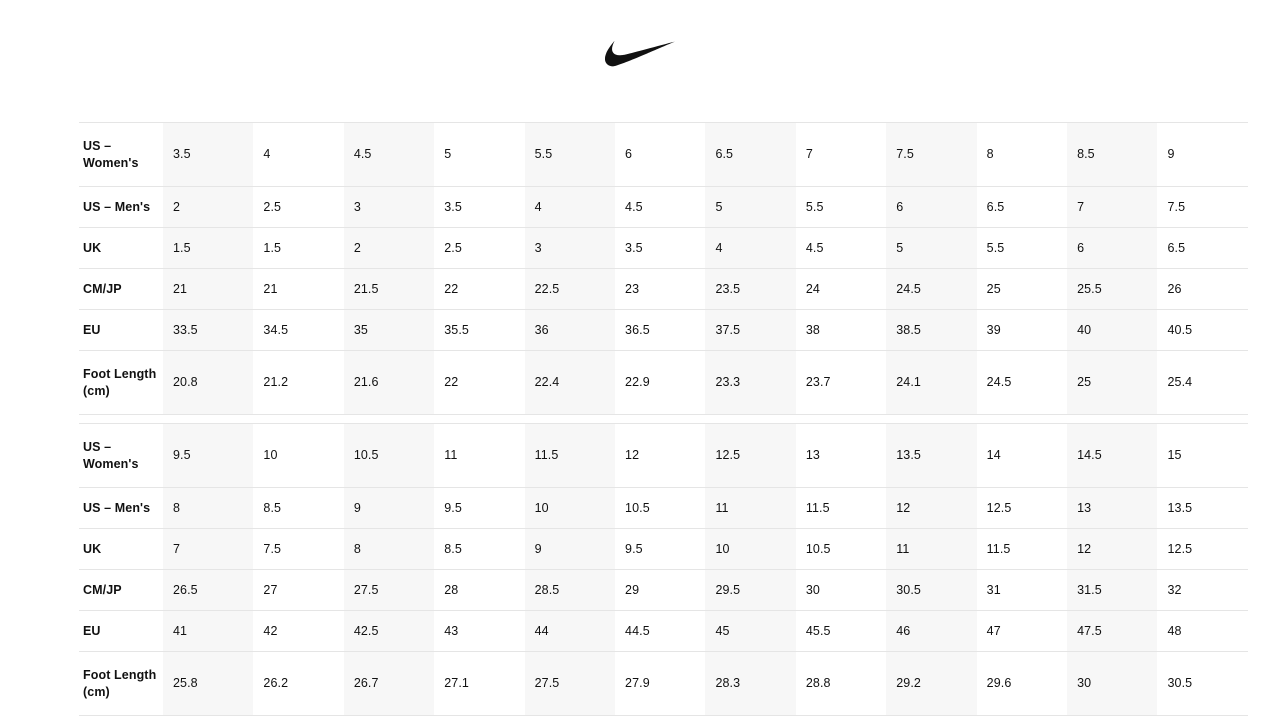  Describe the element at coordinates (1112, 330) in the screenshot. I see `size-cell: 40` at that location.